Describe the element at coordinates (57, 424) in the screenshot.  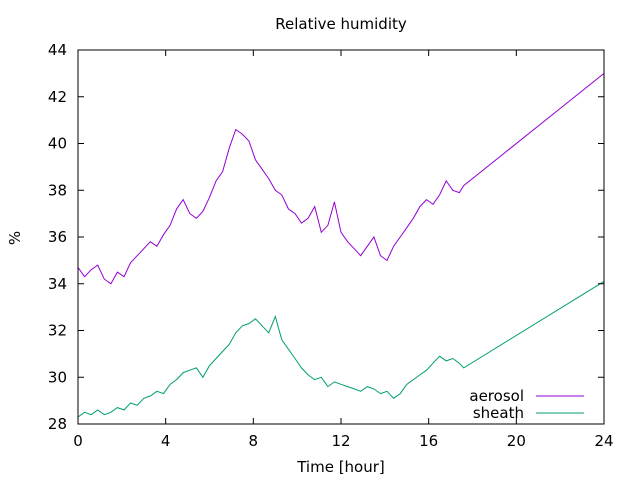
I see `y-tick-label: 28` at that location.